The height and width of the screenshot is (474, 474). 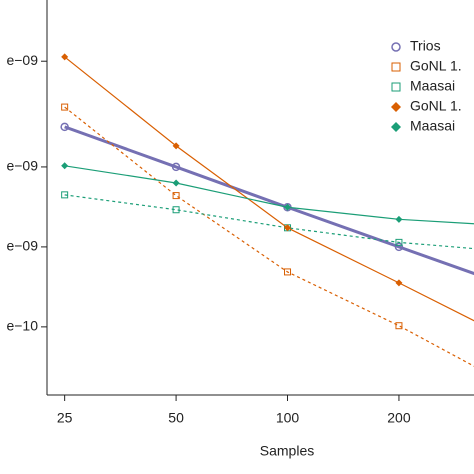 What do you see at coordinates (176, 418) in the screenshot?
I see `x-tick-label: 50` at bounding box center [176, 418].